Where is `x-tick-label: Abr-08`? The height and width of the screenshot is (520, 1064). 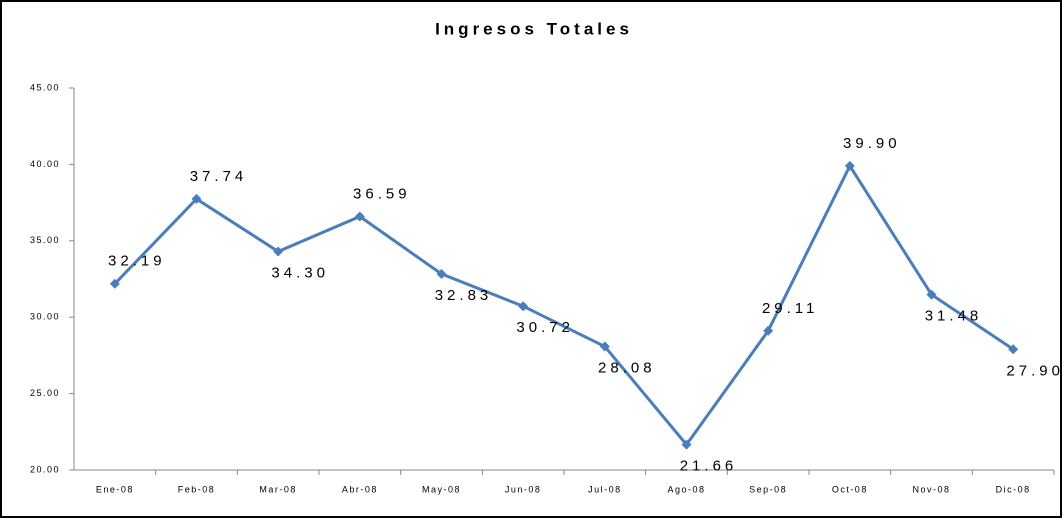
x-tick-label: Abr-08 is located at coordinates (360, 489).